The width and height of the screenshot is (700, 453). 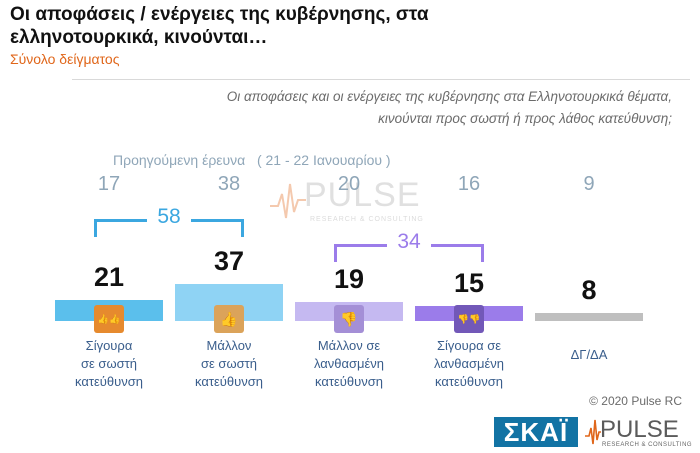 What do you see at coordinates (589, 354) in the screenshot?
I see `category-label: ΔΓ/ΔΑ` at bounding box center [589, 354].